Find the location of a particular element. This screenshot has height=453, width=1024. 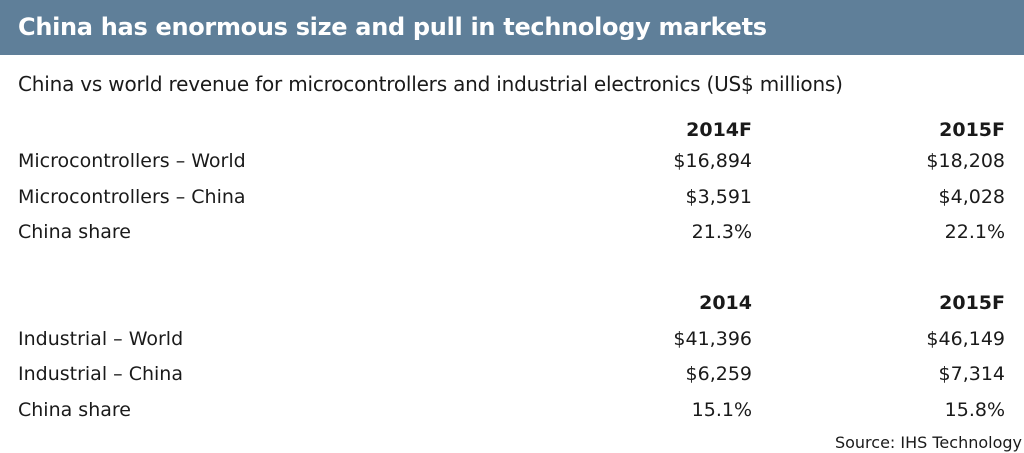

table-row: Microcontrollers – China $3,591 $4,028 is located at coordinates (512, 199).